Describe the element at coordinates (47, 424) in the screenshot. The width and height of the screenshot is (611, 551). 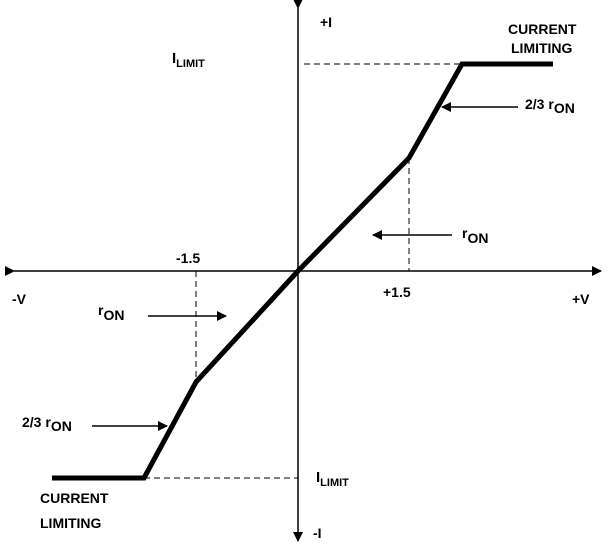
I see `lower-slope-label: 2/3 rON` at that location.